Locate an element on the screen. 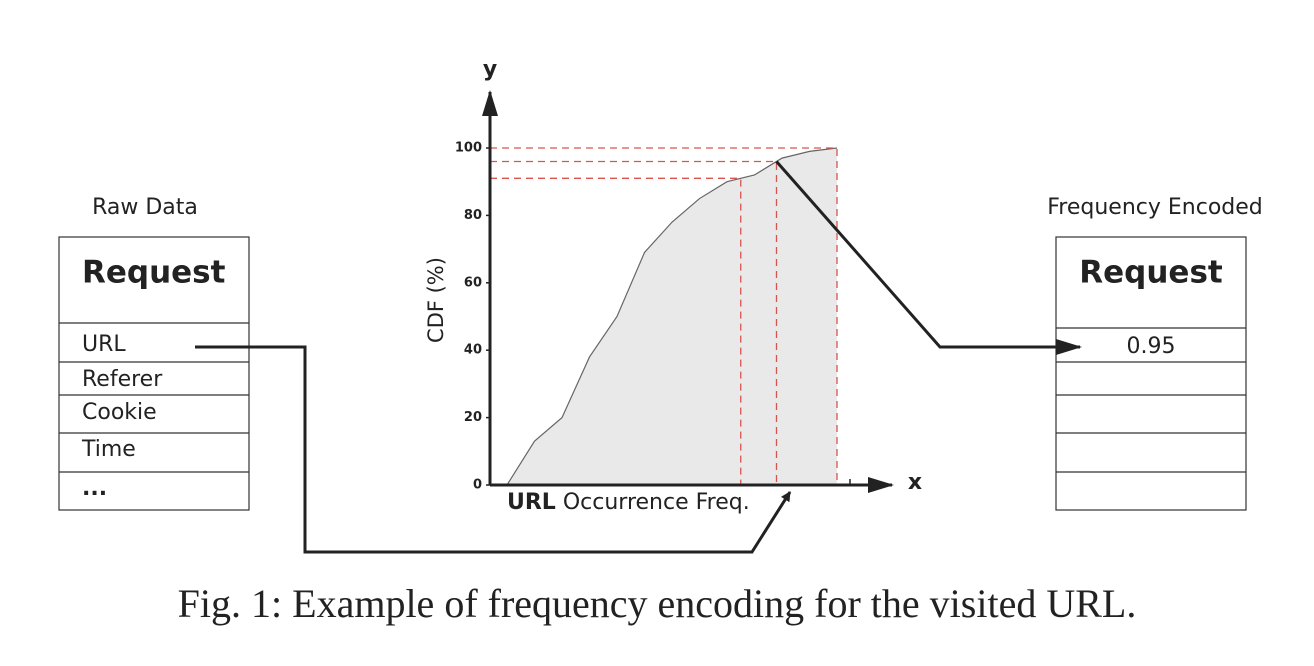  table-title: Frequency Encoded is located at coordinates (1155, 207).